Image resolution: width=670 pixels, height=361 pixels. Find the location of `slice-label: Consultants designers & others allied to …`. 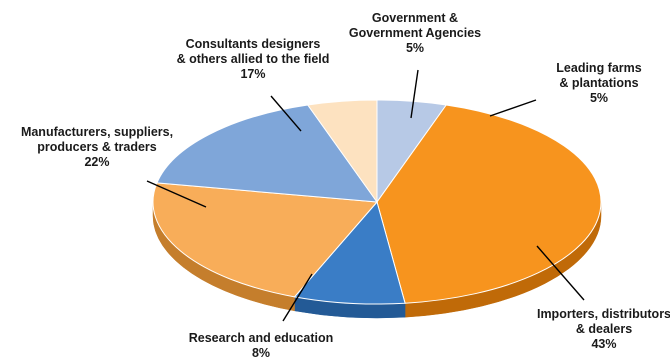

slice-label: Consultants designers & others allied to … is located at coordinates (253, 59).